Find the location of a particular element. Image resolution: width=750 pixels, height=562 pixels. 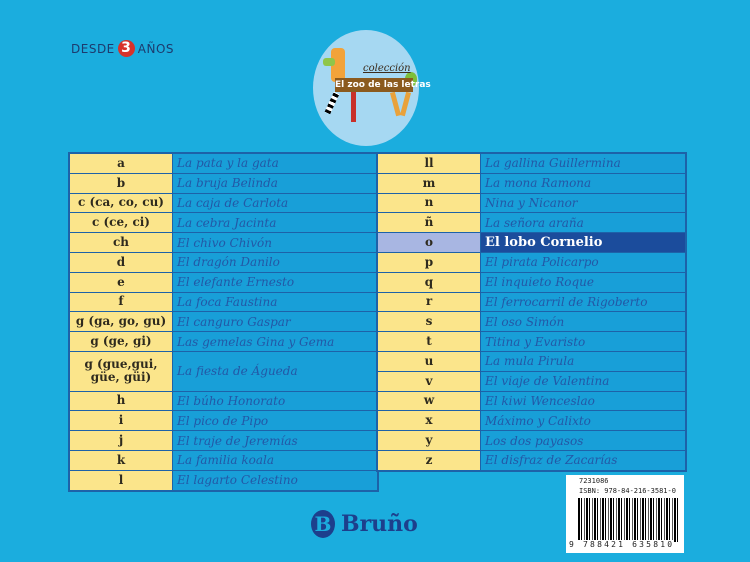

letter-cell: l is located at coordinates (120, 480).